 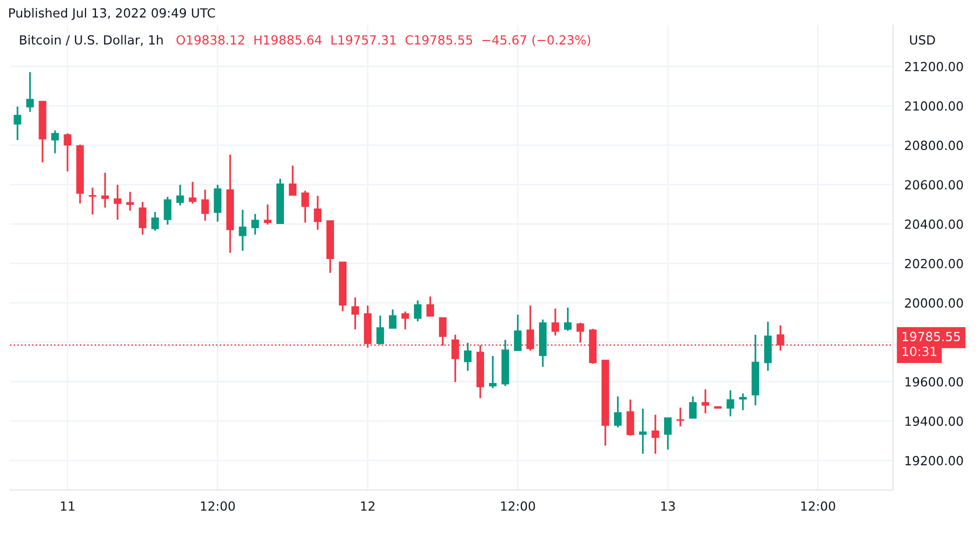 I want to click on y-tick-label: 20200.00, so click(x=934, y=263).